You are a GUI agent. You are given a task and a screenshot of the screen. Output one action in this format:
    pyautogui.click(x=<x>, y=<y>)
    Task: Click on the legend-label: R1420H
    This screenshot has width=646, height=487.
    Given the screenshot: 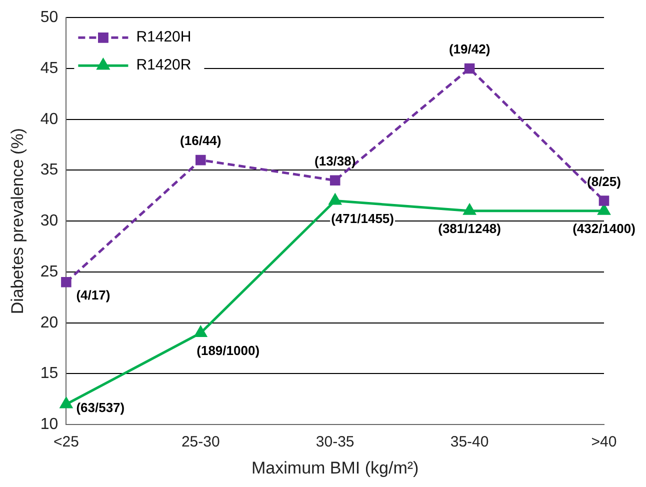 What is the action you would take?
    pyautogui.click(x=164, y=37)
    